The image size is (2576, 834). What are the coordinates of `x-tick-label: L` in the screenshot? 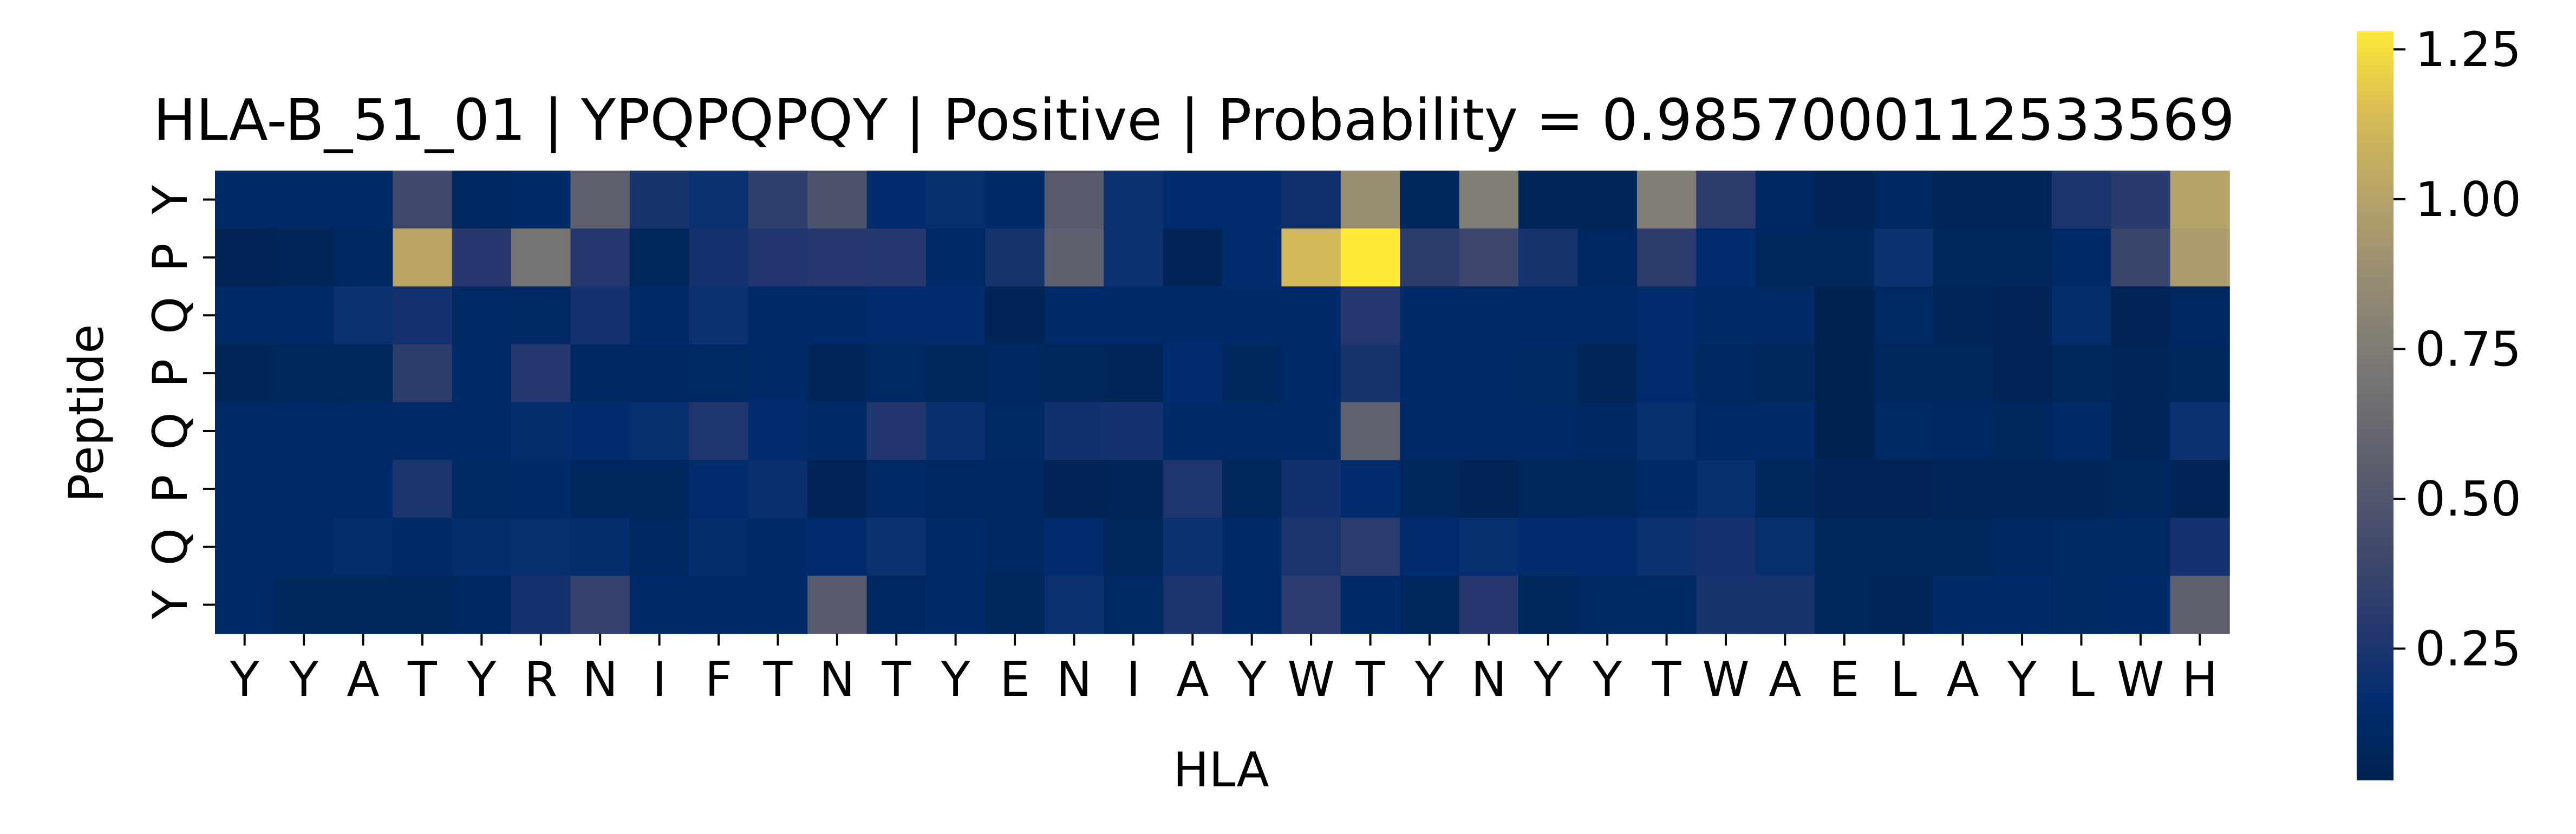 It's located at (2081, 679).